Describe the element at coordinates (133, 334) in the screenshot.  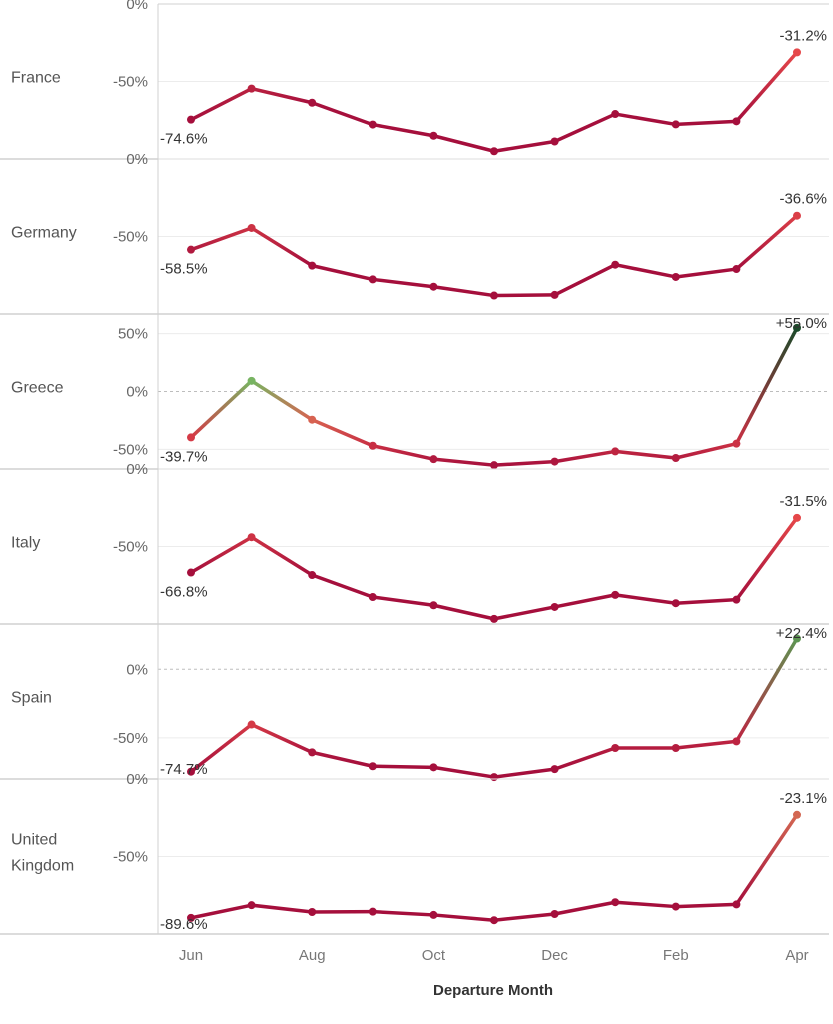
I see `y-tick-label: 50%` at that location.